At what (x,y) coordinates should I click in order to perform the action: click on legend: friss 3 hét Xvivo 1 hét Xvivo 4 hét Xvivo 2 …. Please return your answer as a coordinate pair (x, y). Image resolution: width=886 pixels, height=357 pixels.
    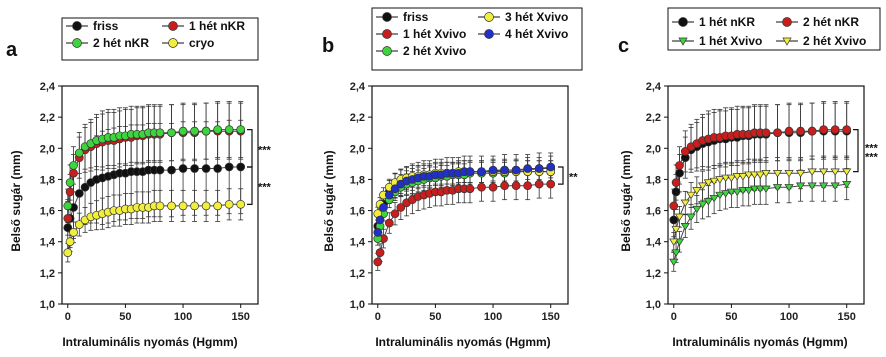
    Looking at the image, I should click on (472, 34).